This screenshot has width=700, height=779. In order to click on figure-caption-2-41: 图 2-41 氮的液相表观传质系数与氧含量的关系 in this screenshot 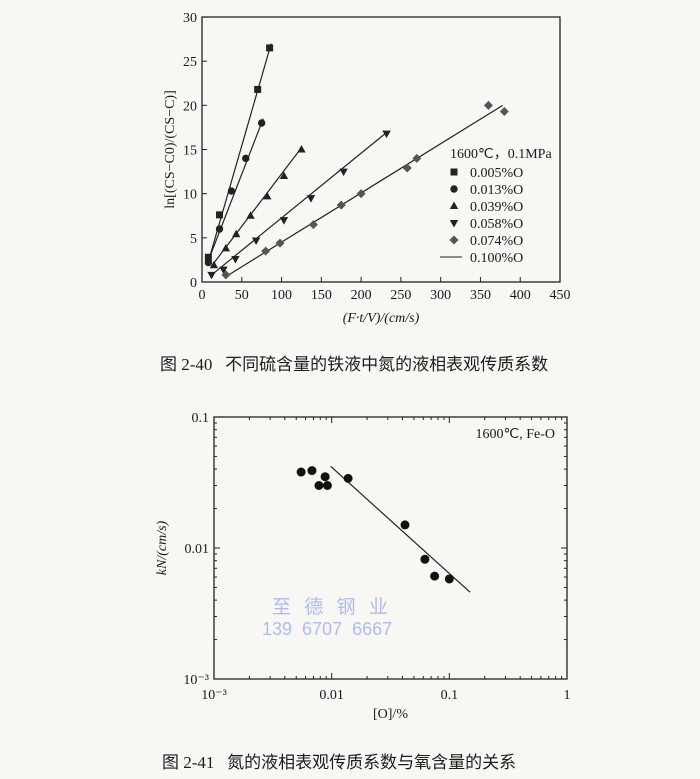, I will do `click(339, 760)`.